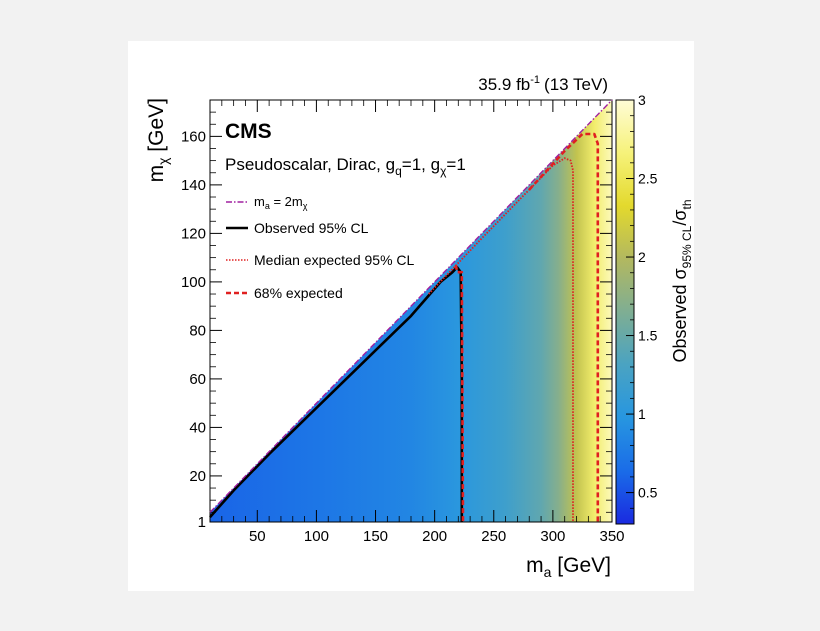 This screenshot has width=820, height=631. Describe the element at coordinates (257, 536) in the screenshot. I see `x-tick-label: 50` at that location.